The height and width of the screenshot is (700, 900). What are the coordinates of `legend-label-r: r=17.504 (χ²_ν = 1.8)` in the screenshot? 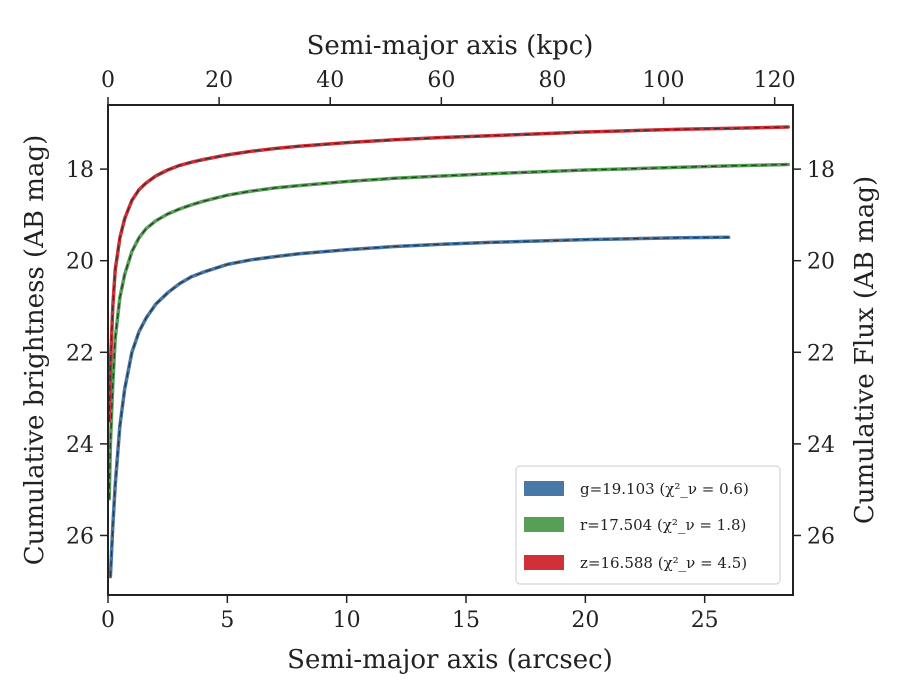 It's located at (663, 525).